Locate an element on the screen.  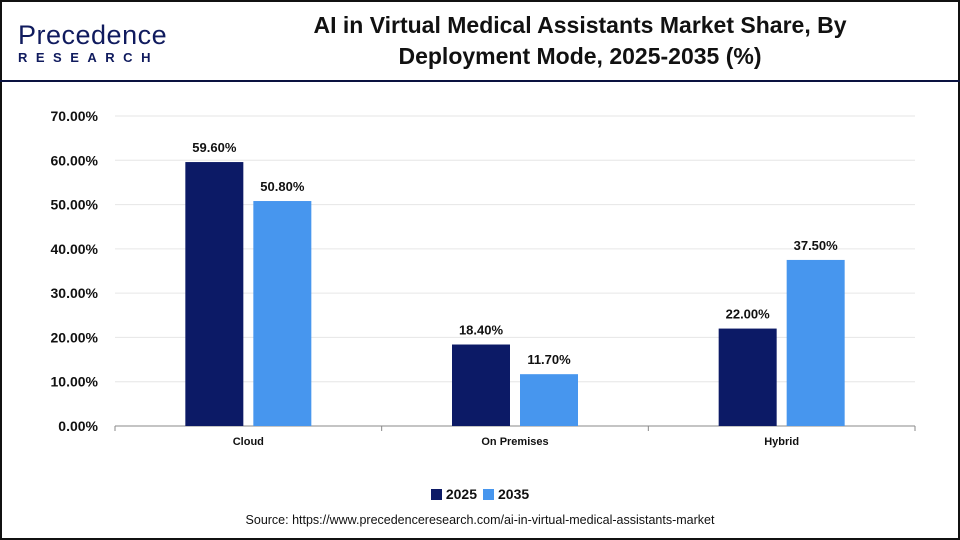
data-label: 50.80% is located at coordinates (282, 186).